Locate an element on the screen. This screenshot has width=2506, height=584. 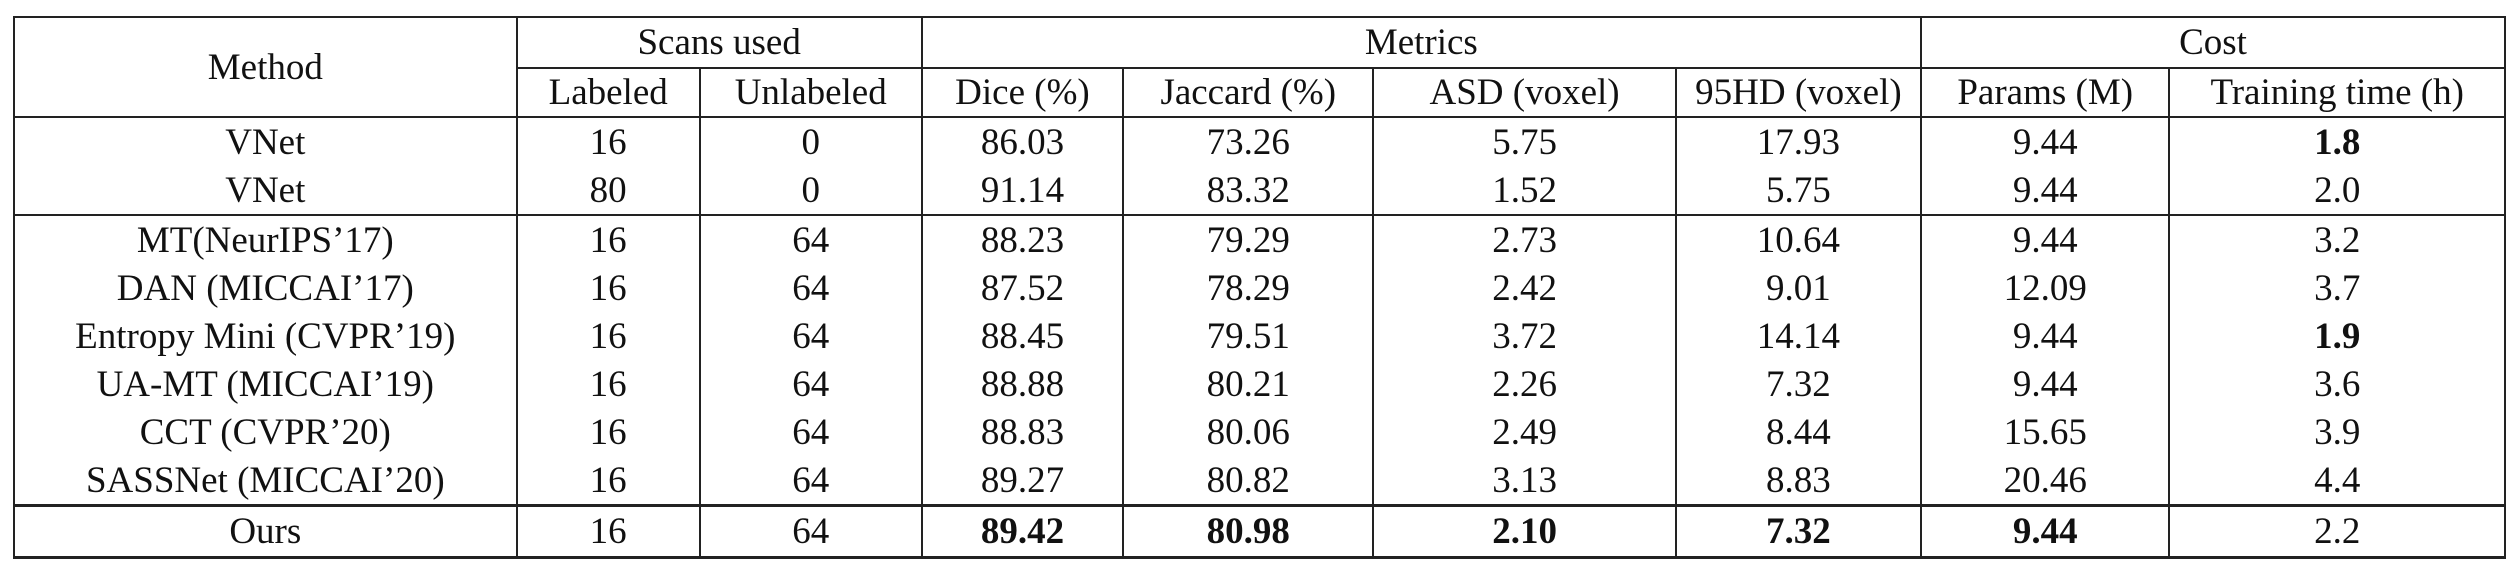
value-cell: 87.52 is located at coordinates (1022, 288).